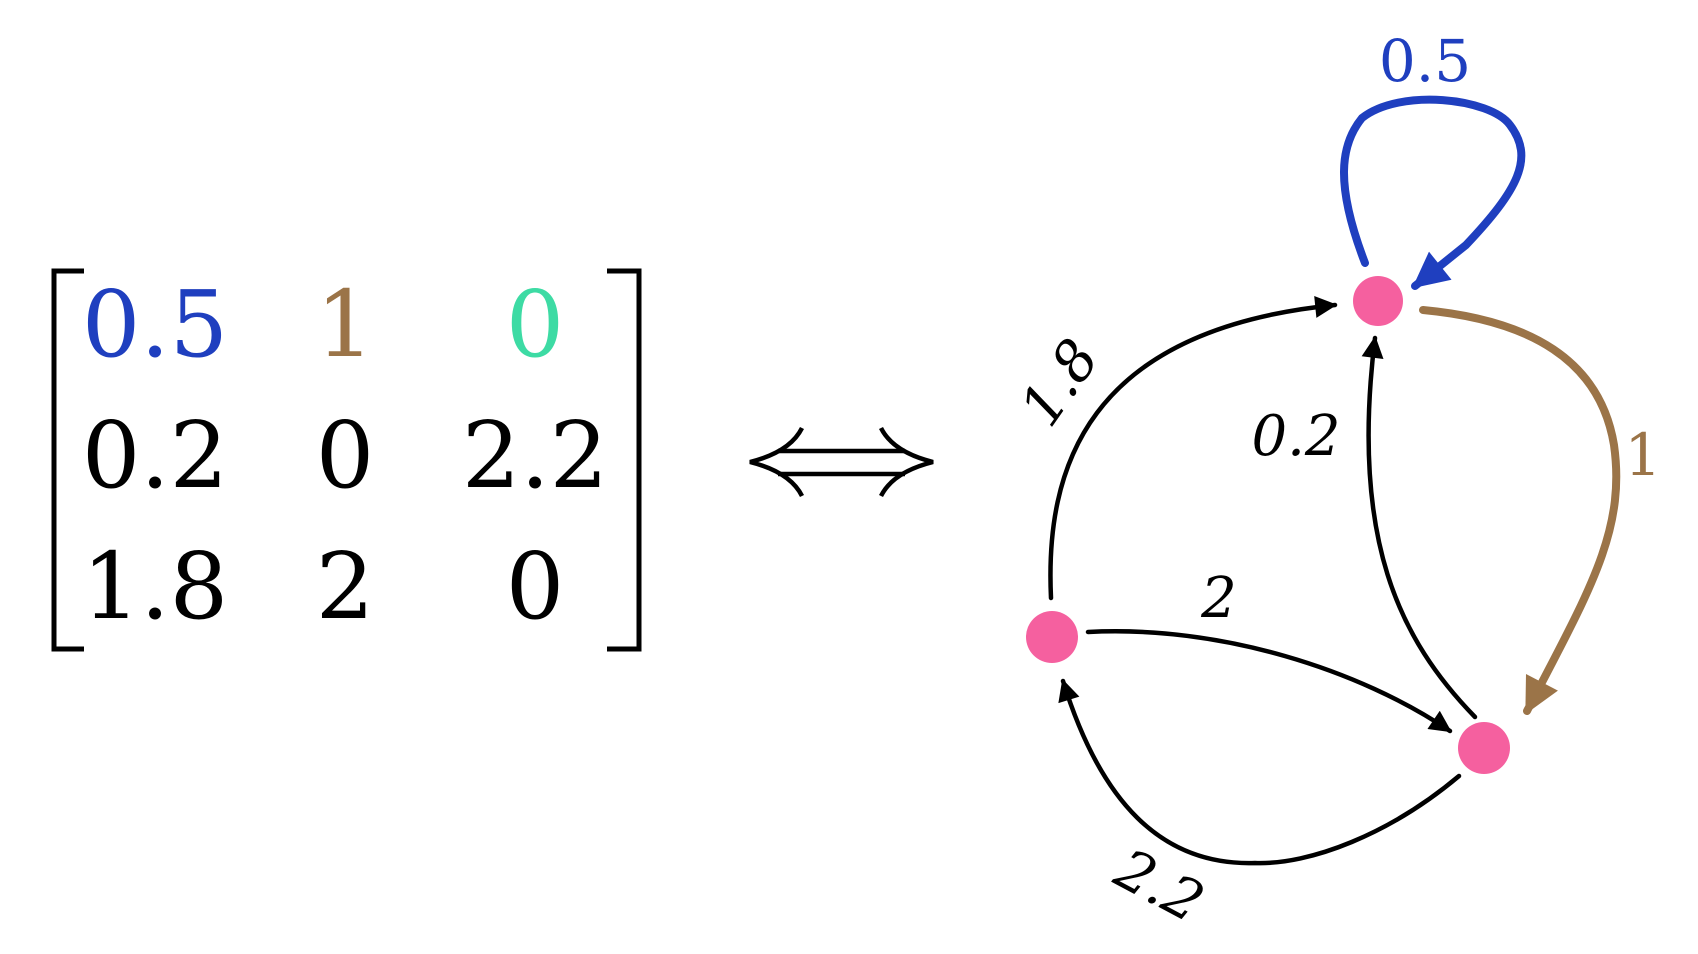  I want to click on edge-label-left-to-right: 2, so click(1218, 598).